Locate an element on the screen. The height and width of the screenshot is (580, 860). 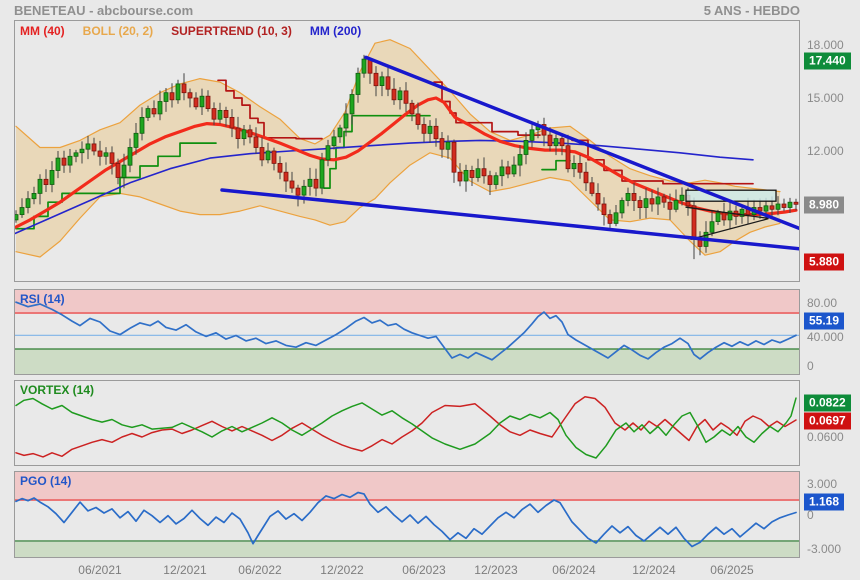
vortex-label: VORTEX (14) is located at coordinates (57, 390).